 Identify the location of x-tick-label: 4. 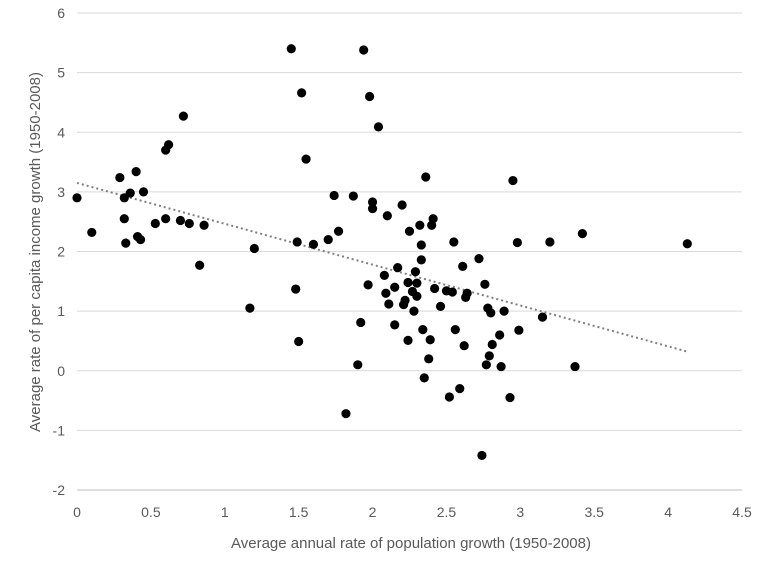
(668, 512).